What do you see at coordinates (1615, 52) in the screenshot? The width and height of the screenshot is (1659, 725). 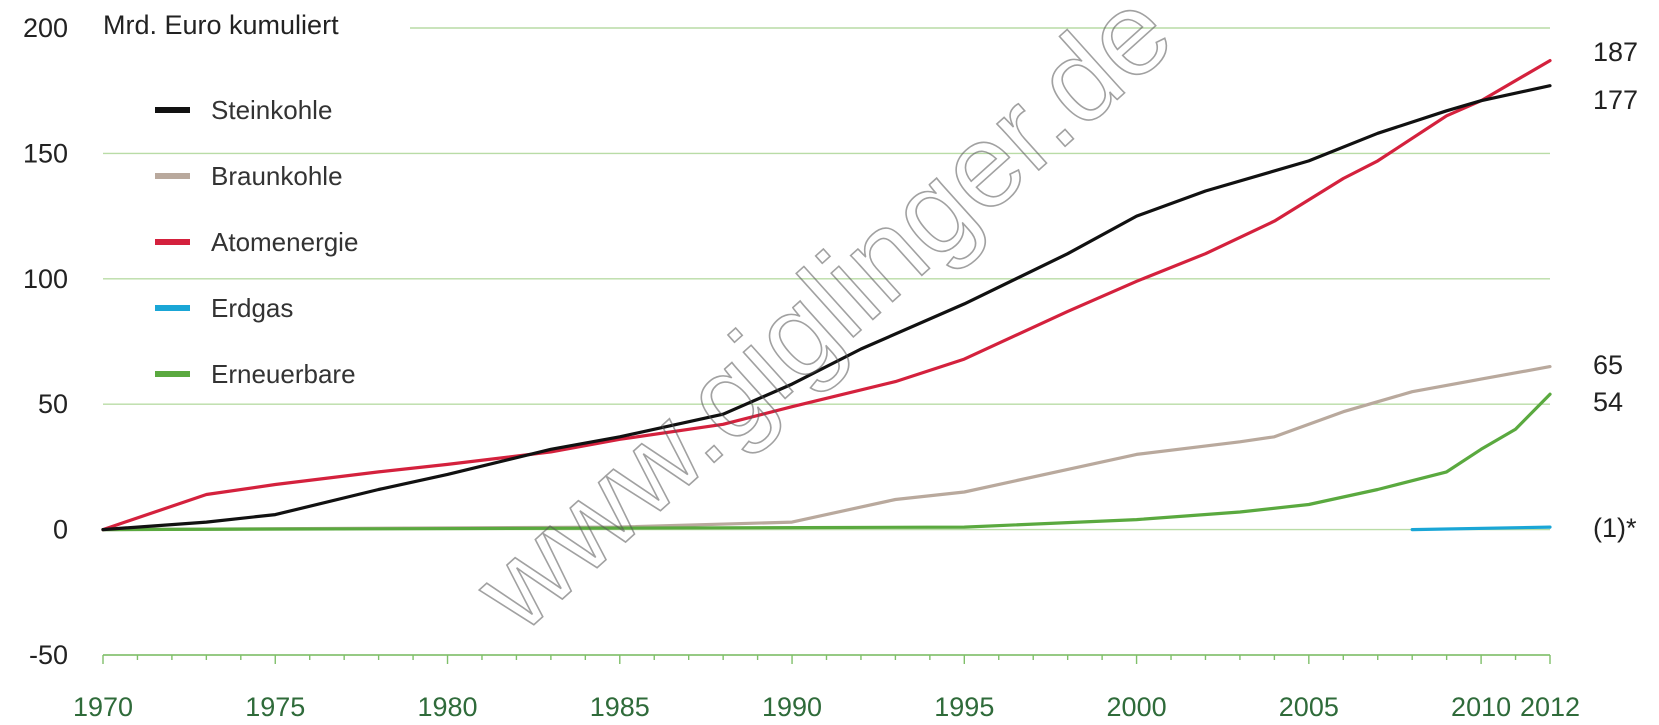 I see `end-label: 187` at bounding box center [1615, 52].